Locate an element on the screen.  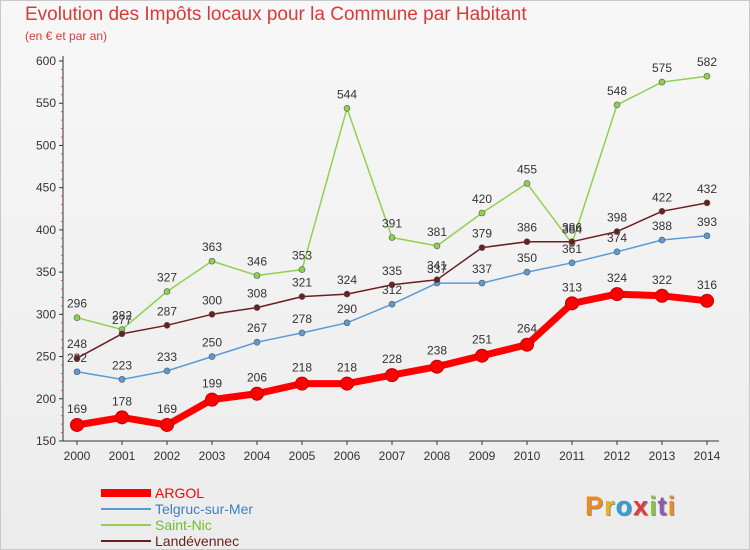
data-label-saint-nic: 544 is located at coordinates (347, 94).